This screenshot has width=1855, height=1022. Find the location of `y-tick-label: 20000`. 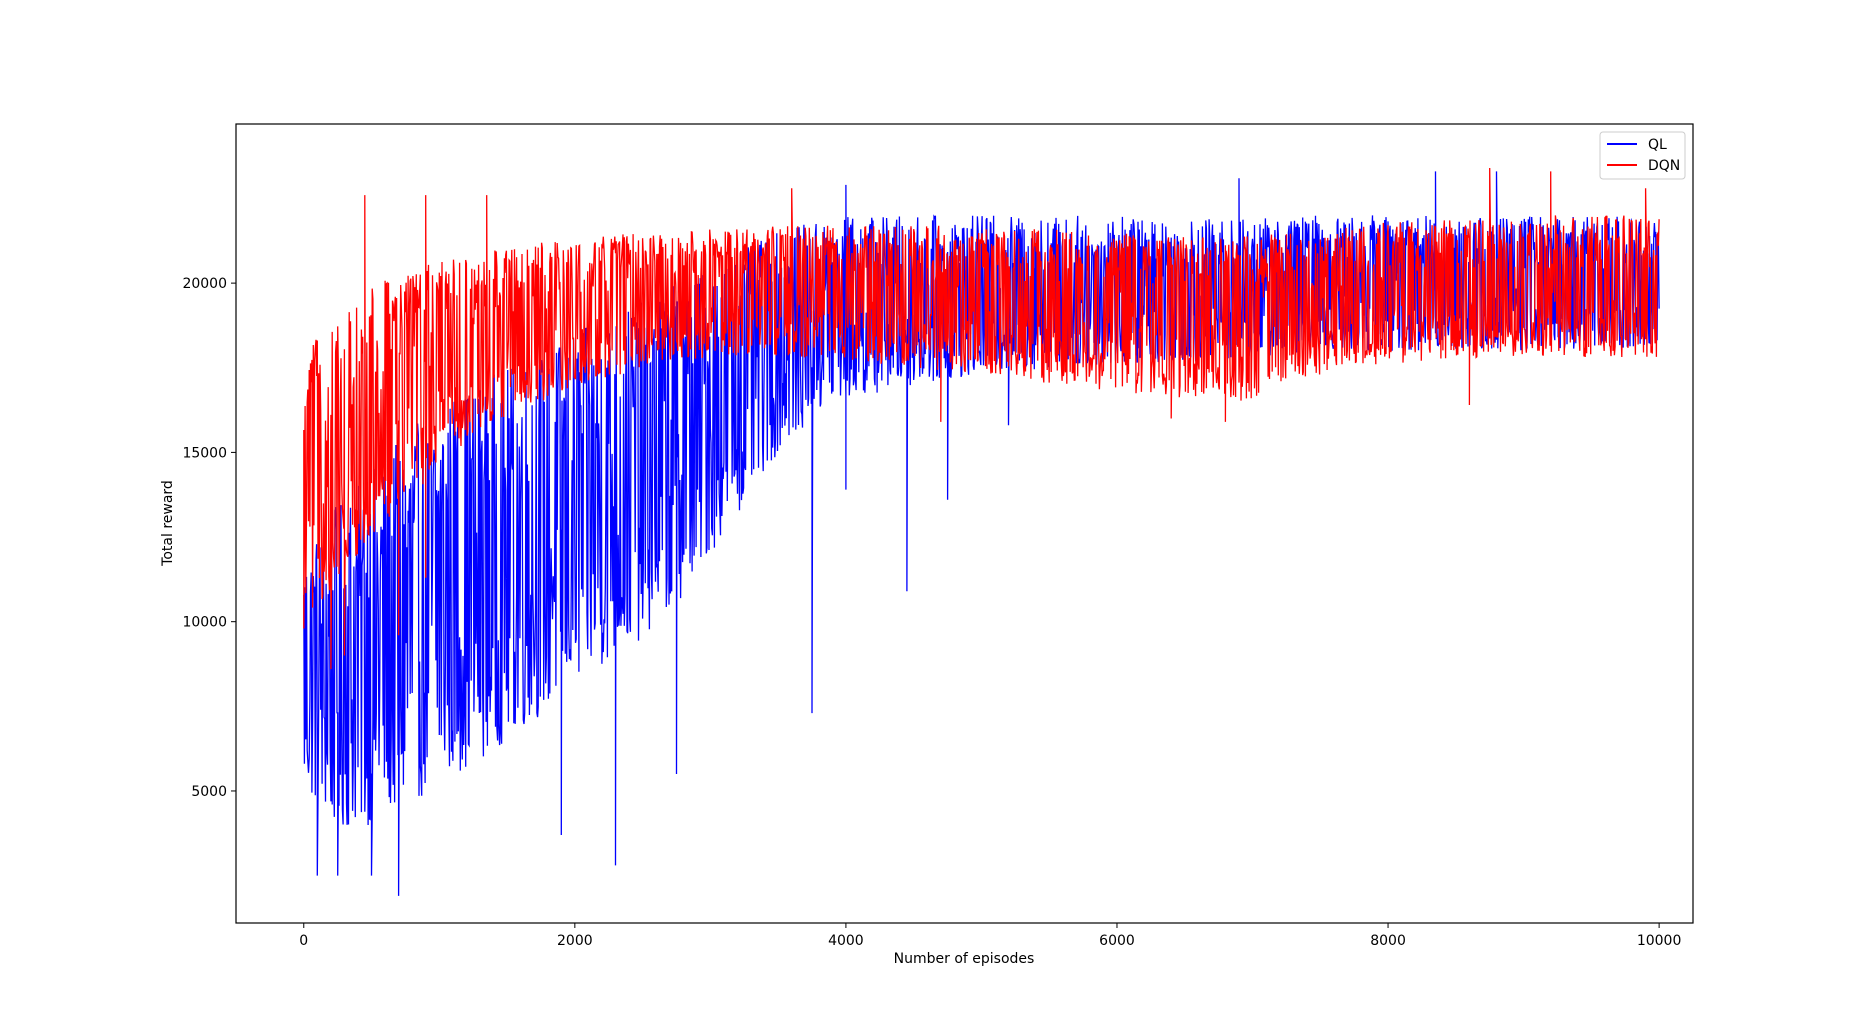

y-tick-label: 20000 is located at coordinates (204, 284).